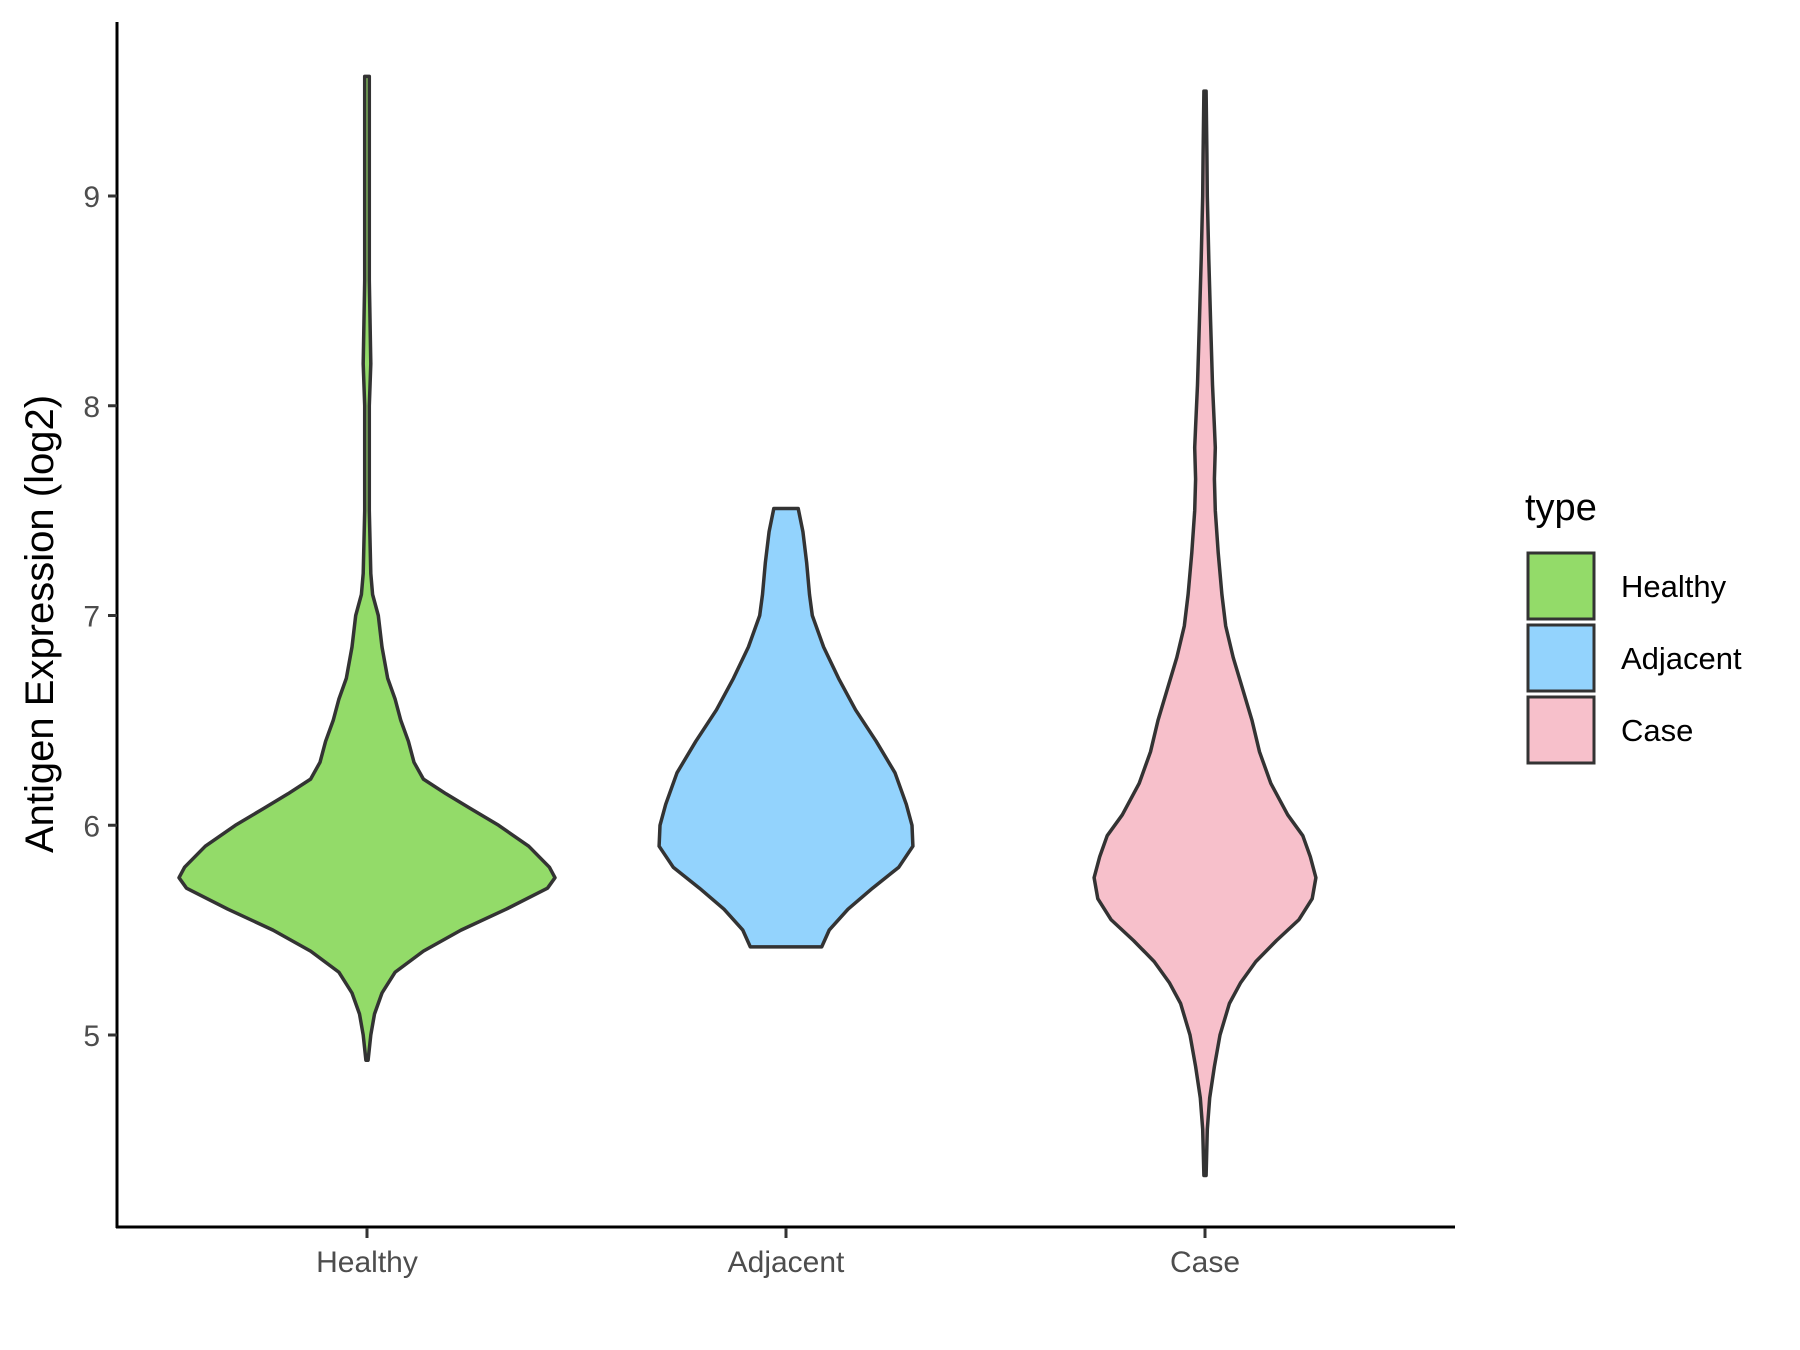 The width and height of the screenshot is (1800, 1350). I want to click on y-tick-label: 6, so click(91, 826).